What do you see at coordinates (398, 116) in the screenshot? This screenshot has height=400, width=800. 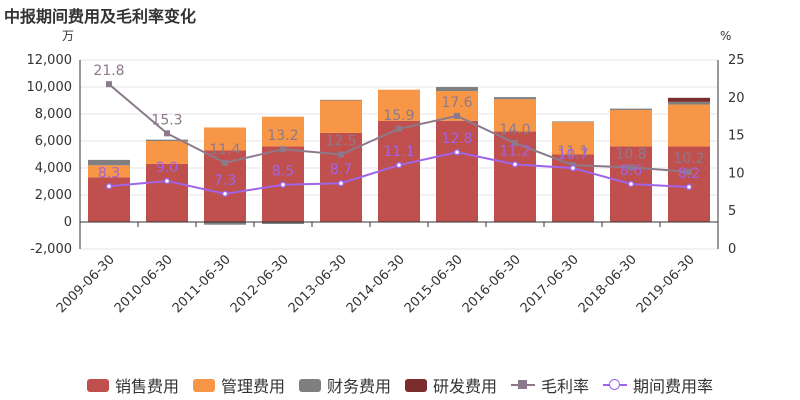 I see `line-0-data-label-5: 15.9` at bounding box center [398, 116].